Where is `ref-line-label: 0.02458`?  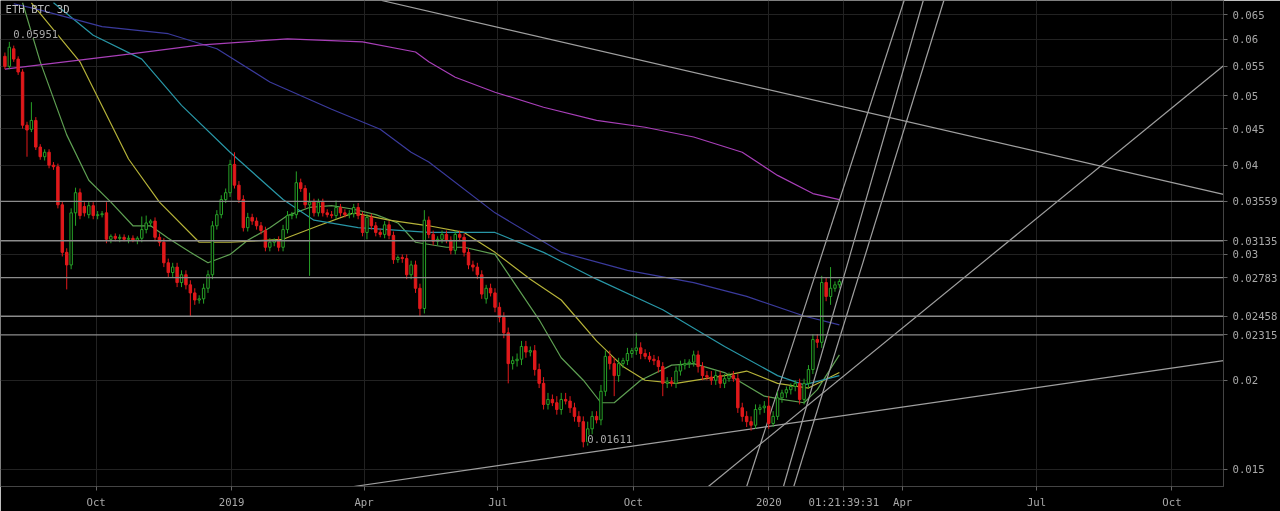 ref-line-label: 0.02458 is located at coordinates (1255, 317).